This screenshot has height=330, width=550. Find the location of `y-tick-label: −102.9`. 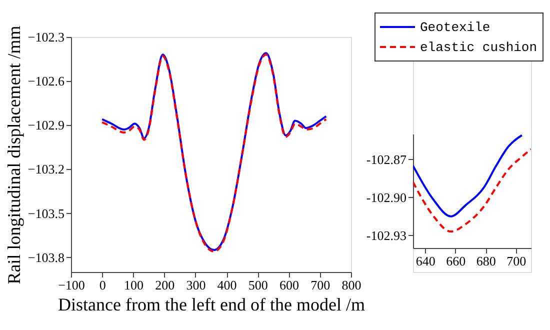

y-tick-label: −102.9 is located at coordinates (46, 125).